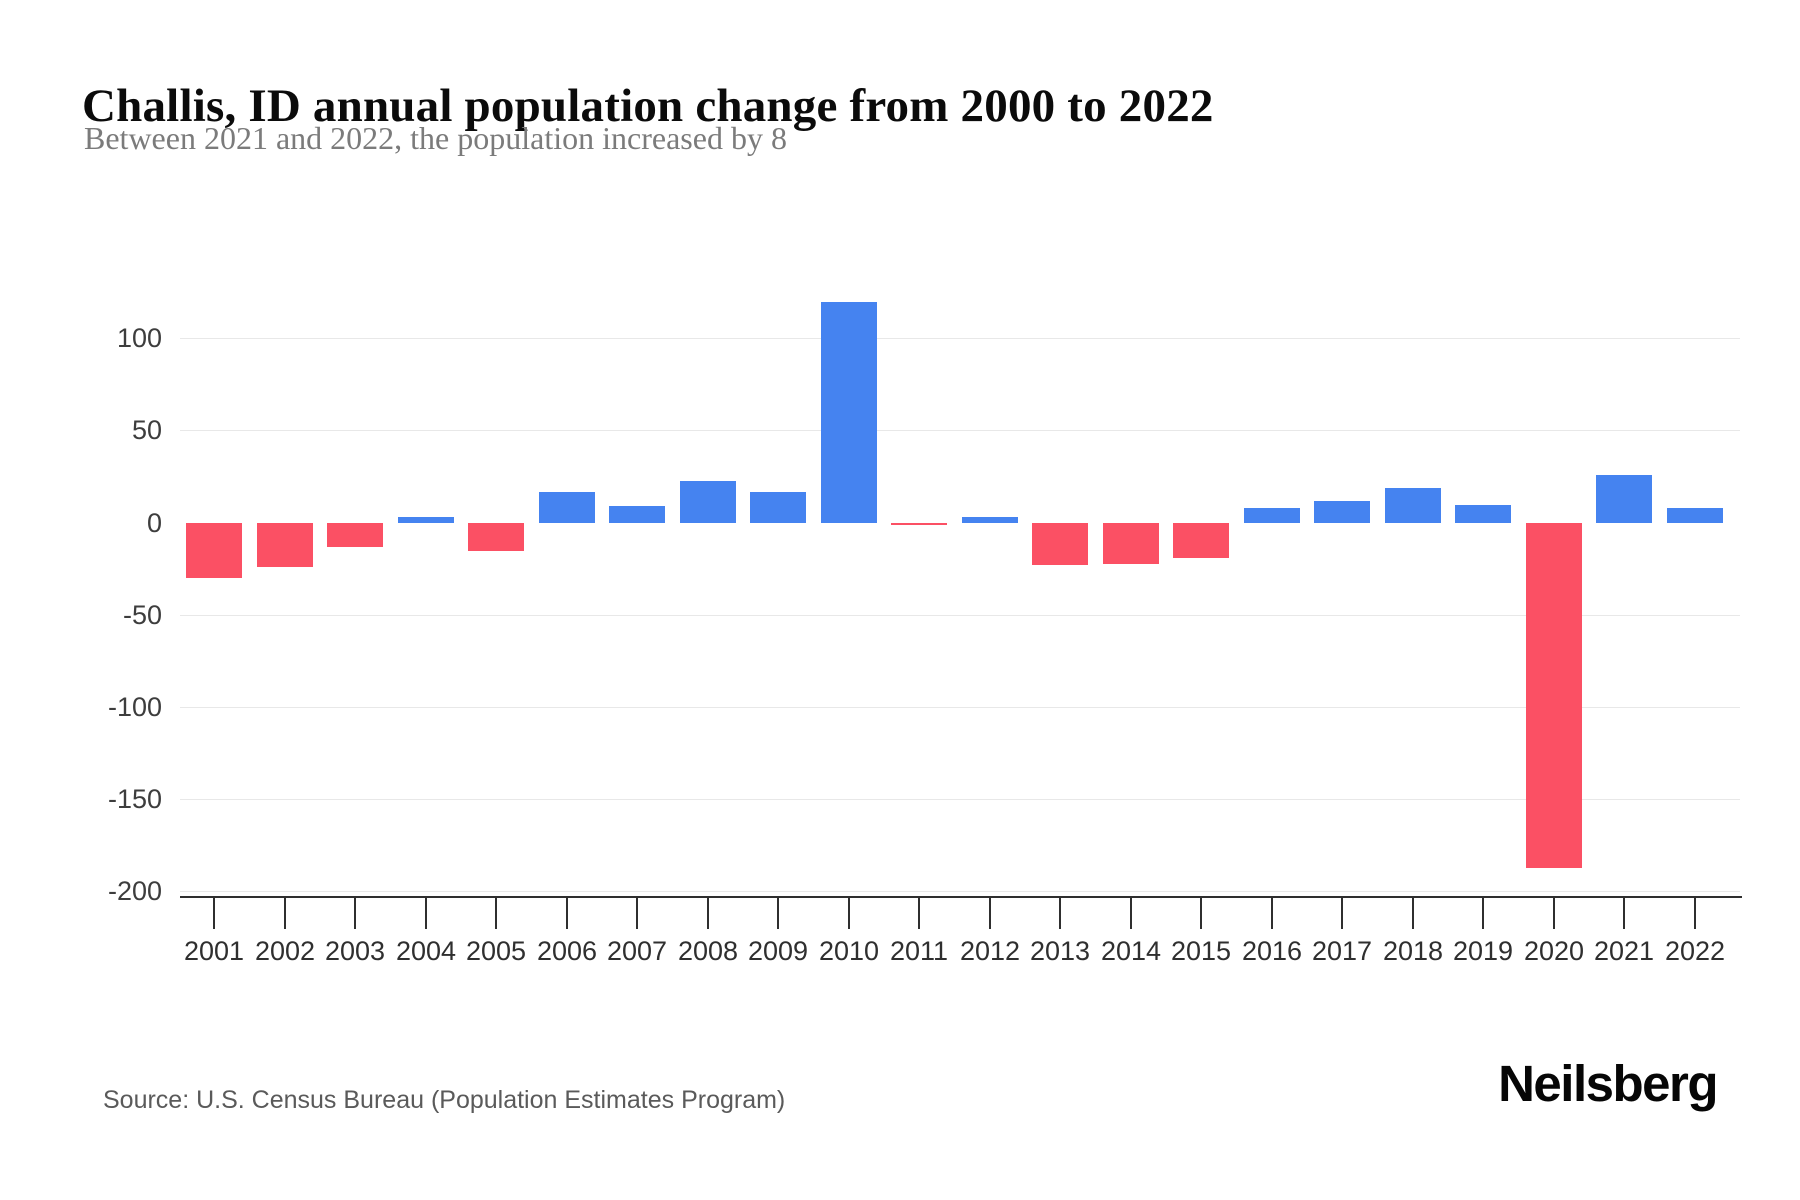 Image resolution: width=1800 pixels, height=1200 pixels. I want to click on x-axis-label-2008: 2008, so click(708, 951).